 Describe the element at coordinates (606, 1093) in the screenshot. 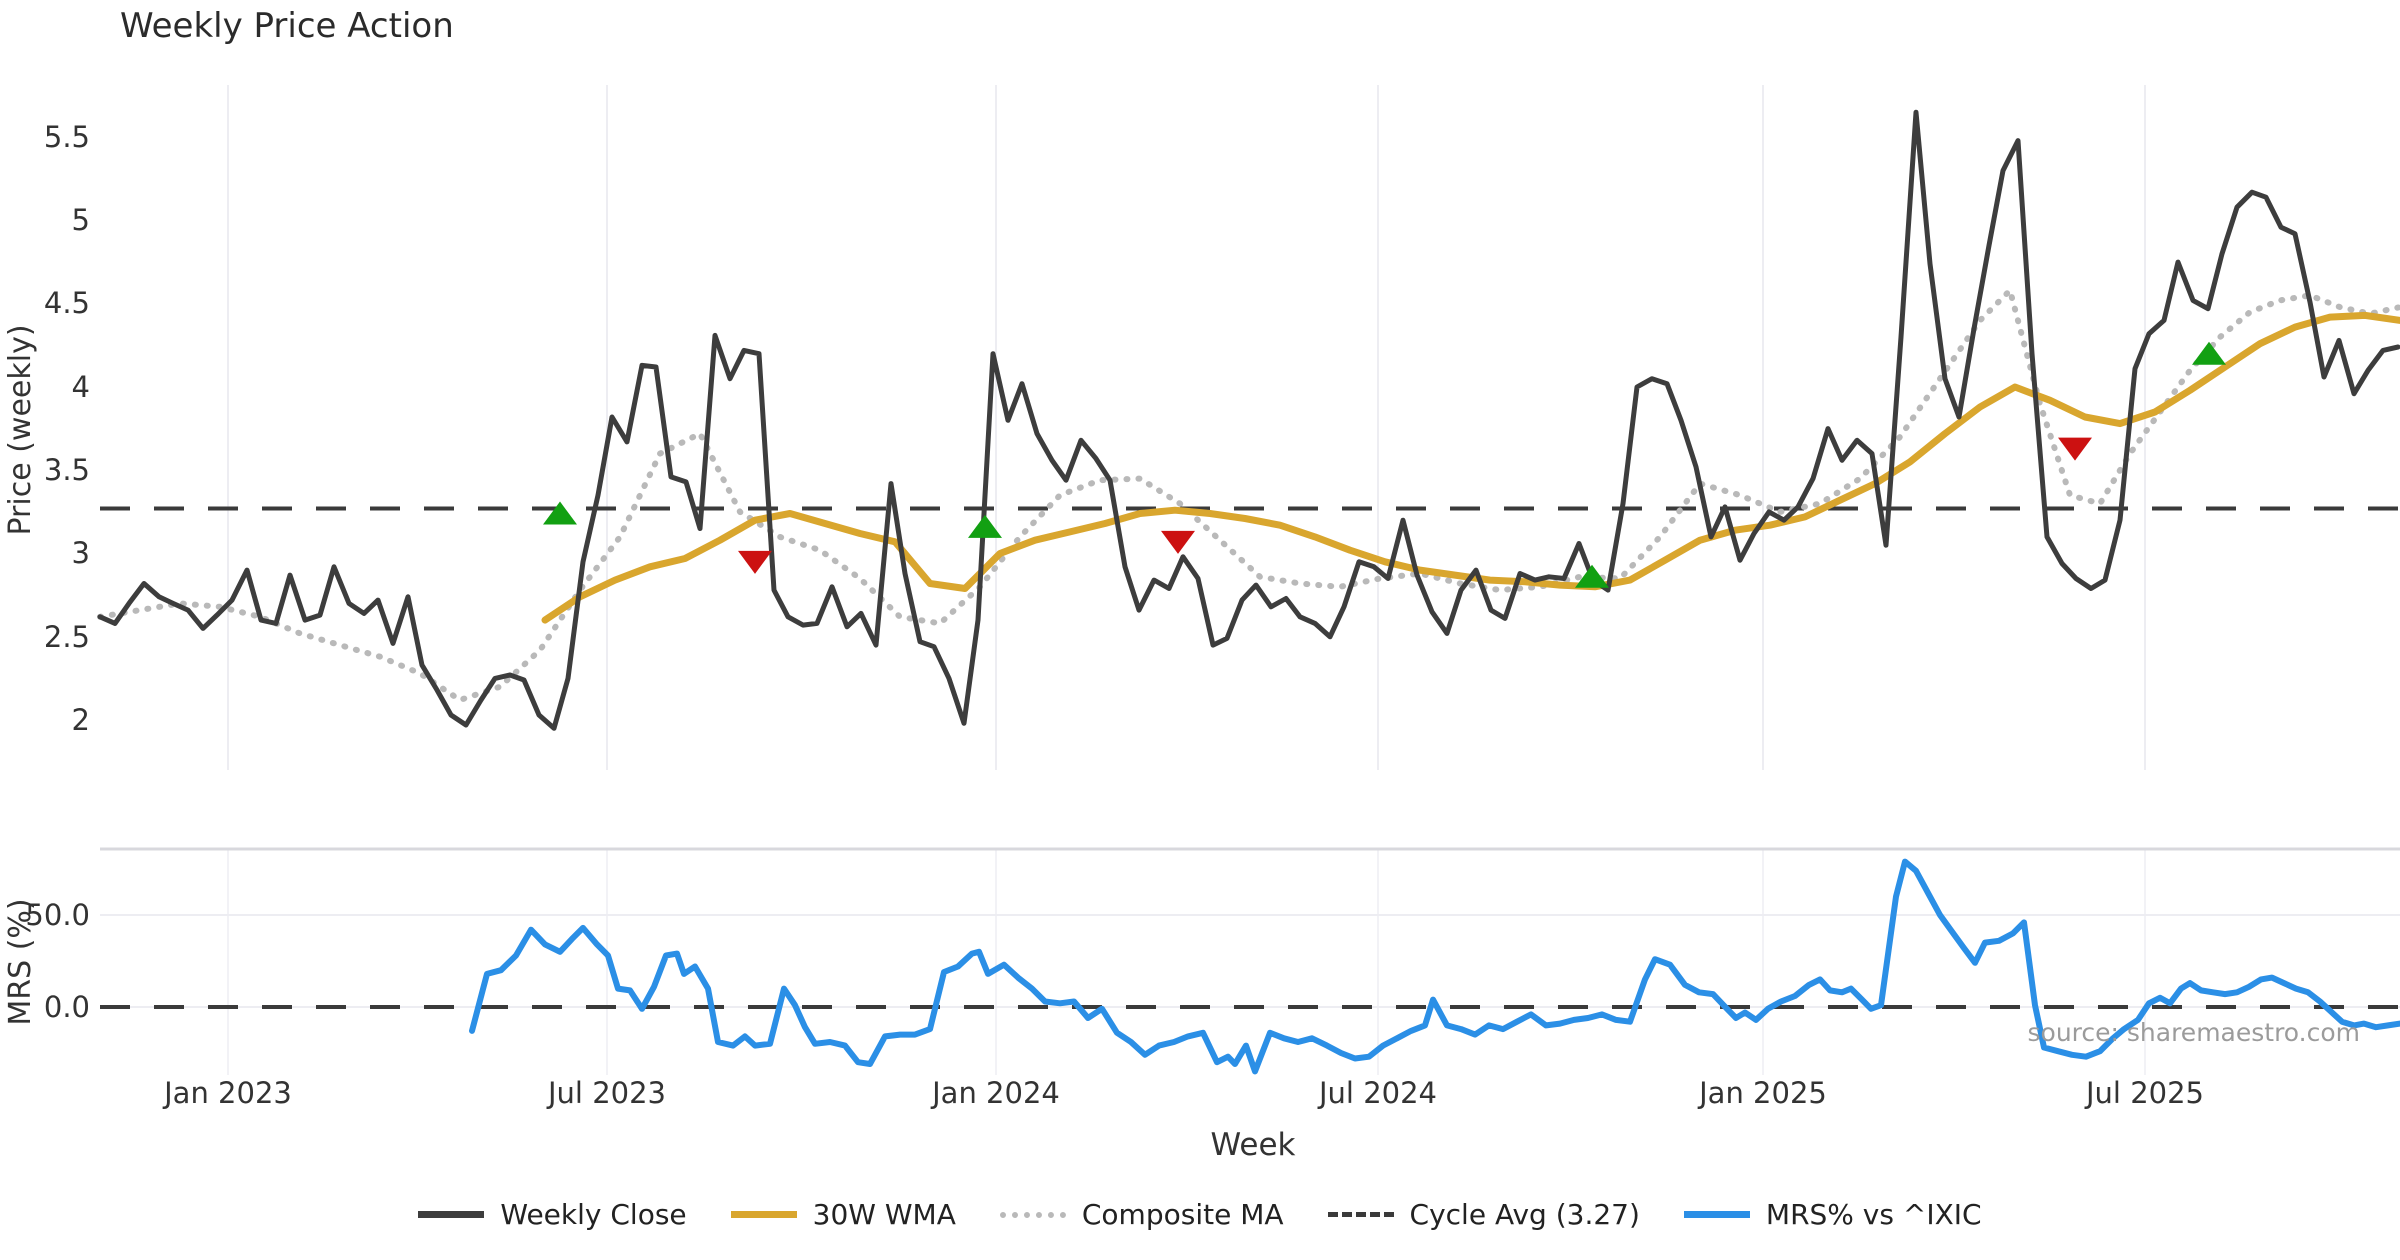

I see `xtick-label: Jul 2023` at that location.